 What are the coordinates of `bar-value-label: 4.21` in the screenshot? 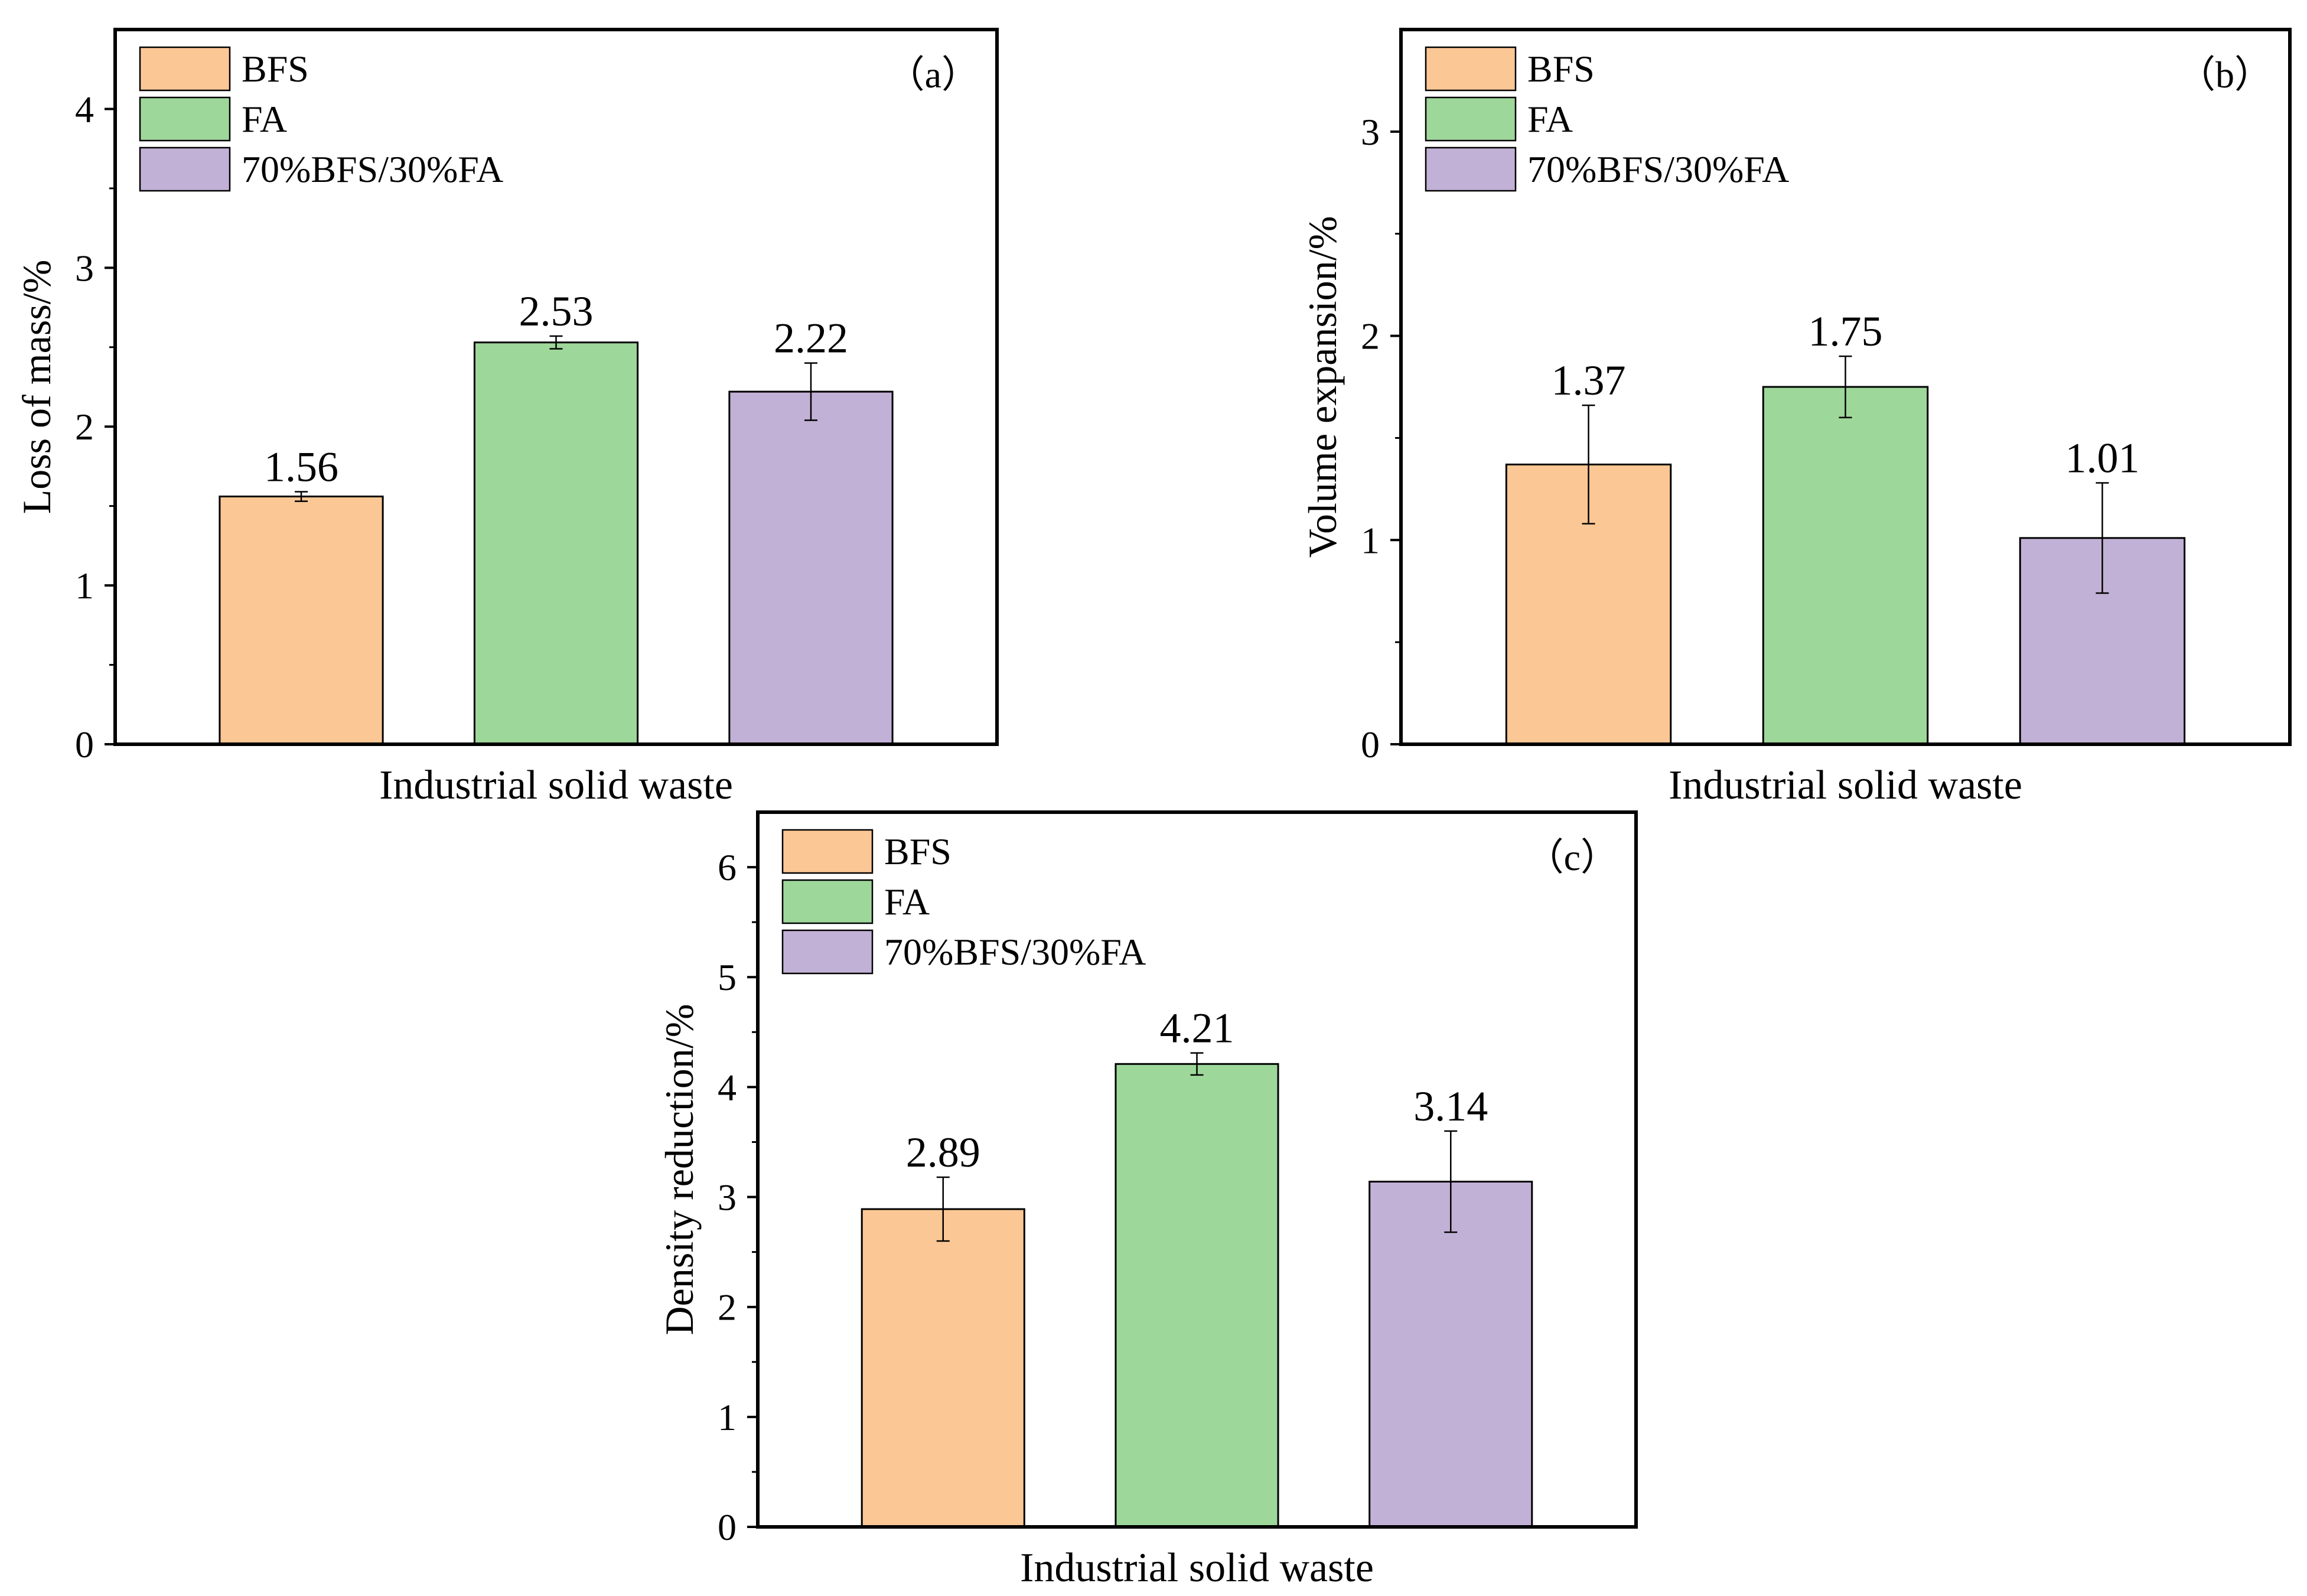 It's located at (1197, 1028).